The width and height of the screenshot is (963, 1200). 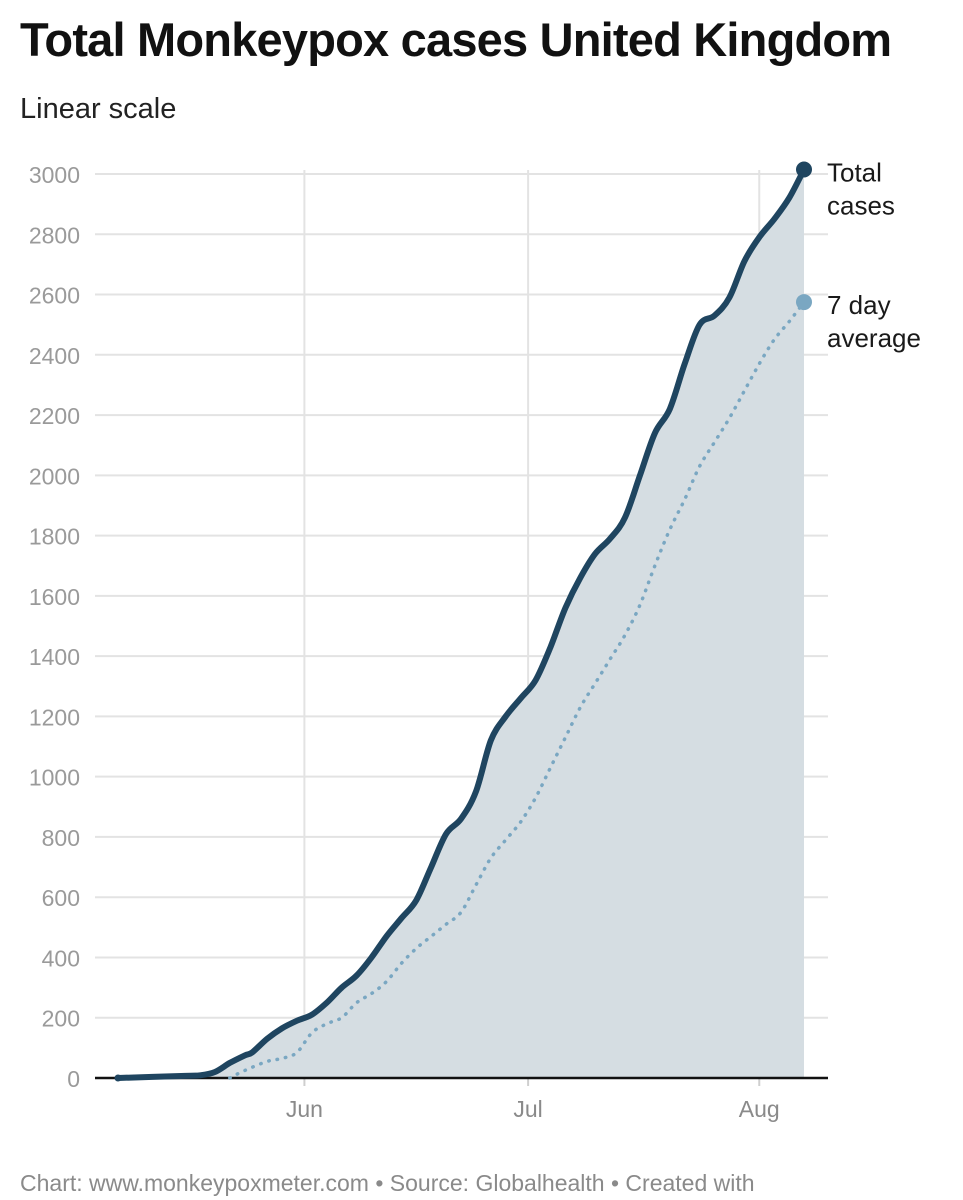 What do you see at coordinates (54, 717) in the screenshot?
I see `y-tick-label: 1200` at bounding box center [54, 717].